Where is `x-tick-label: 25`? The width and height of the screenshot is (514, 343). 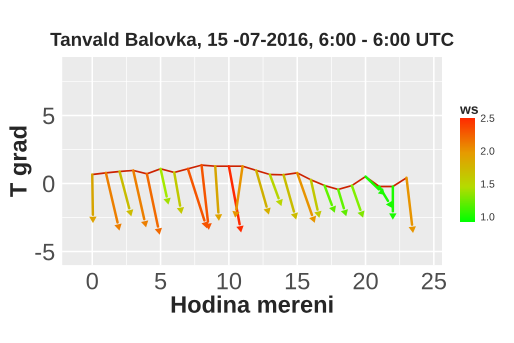
x-tick-label: 25 is located at coordinates (434, 281).